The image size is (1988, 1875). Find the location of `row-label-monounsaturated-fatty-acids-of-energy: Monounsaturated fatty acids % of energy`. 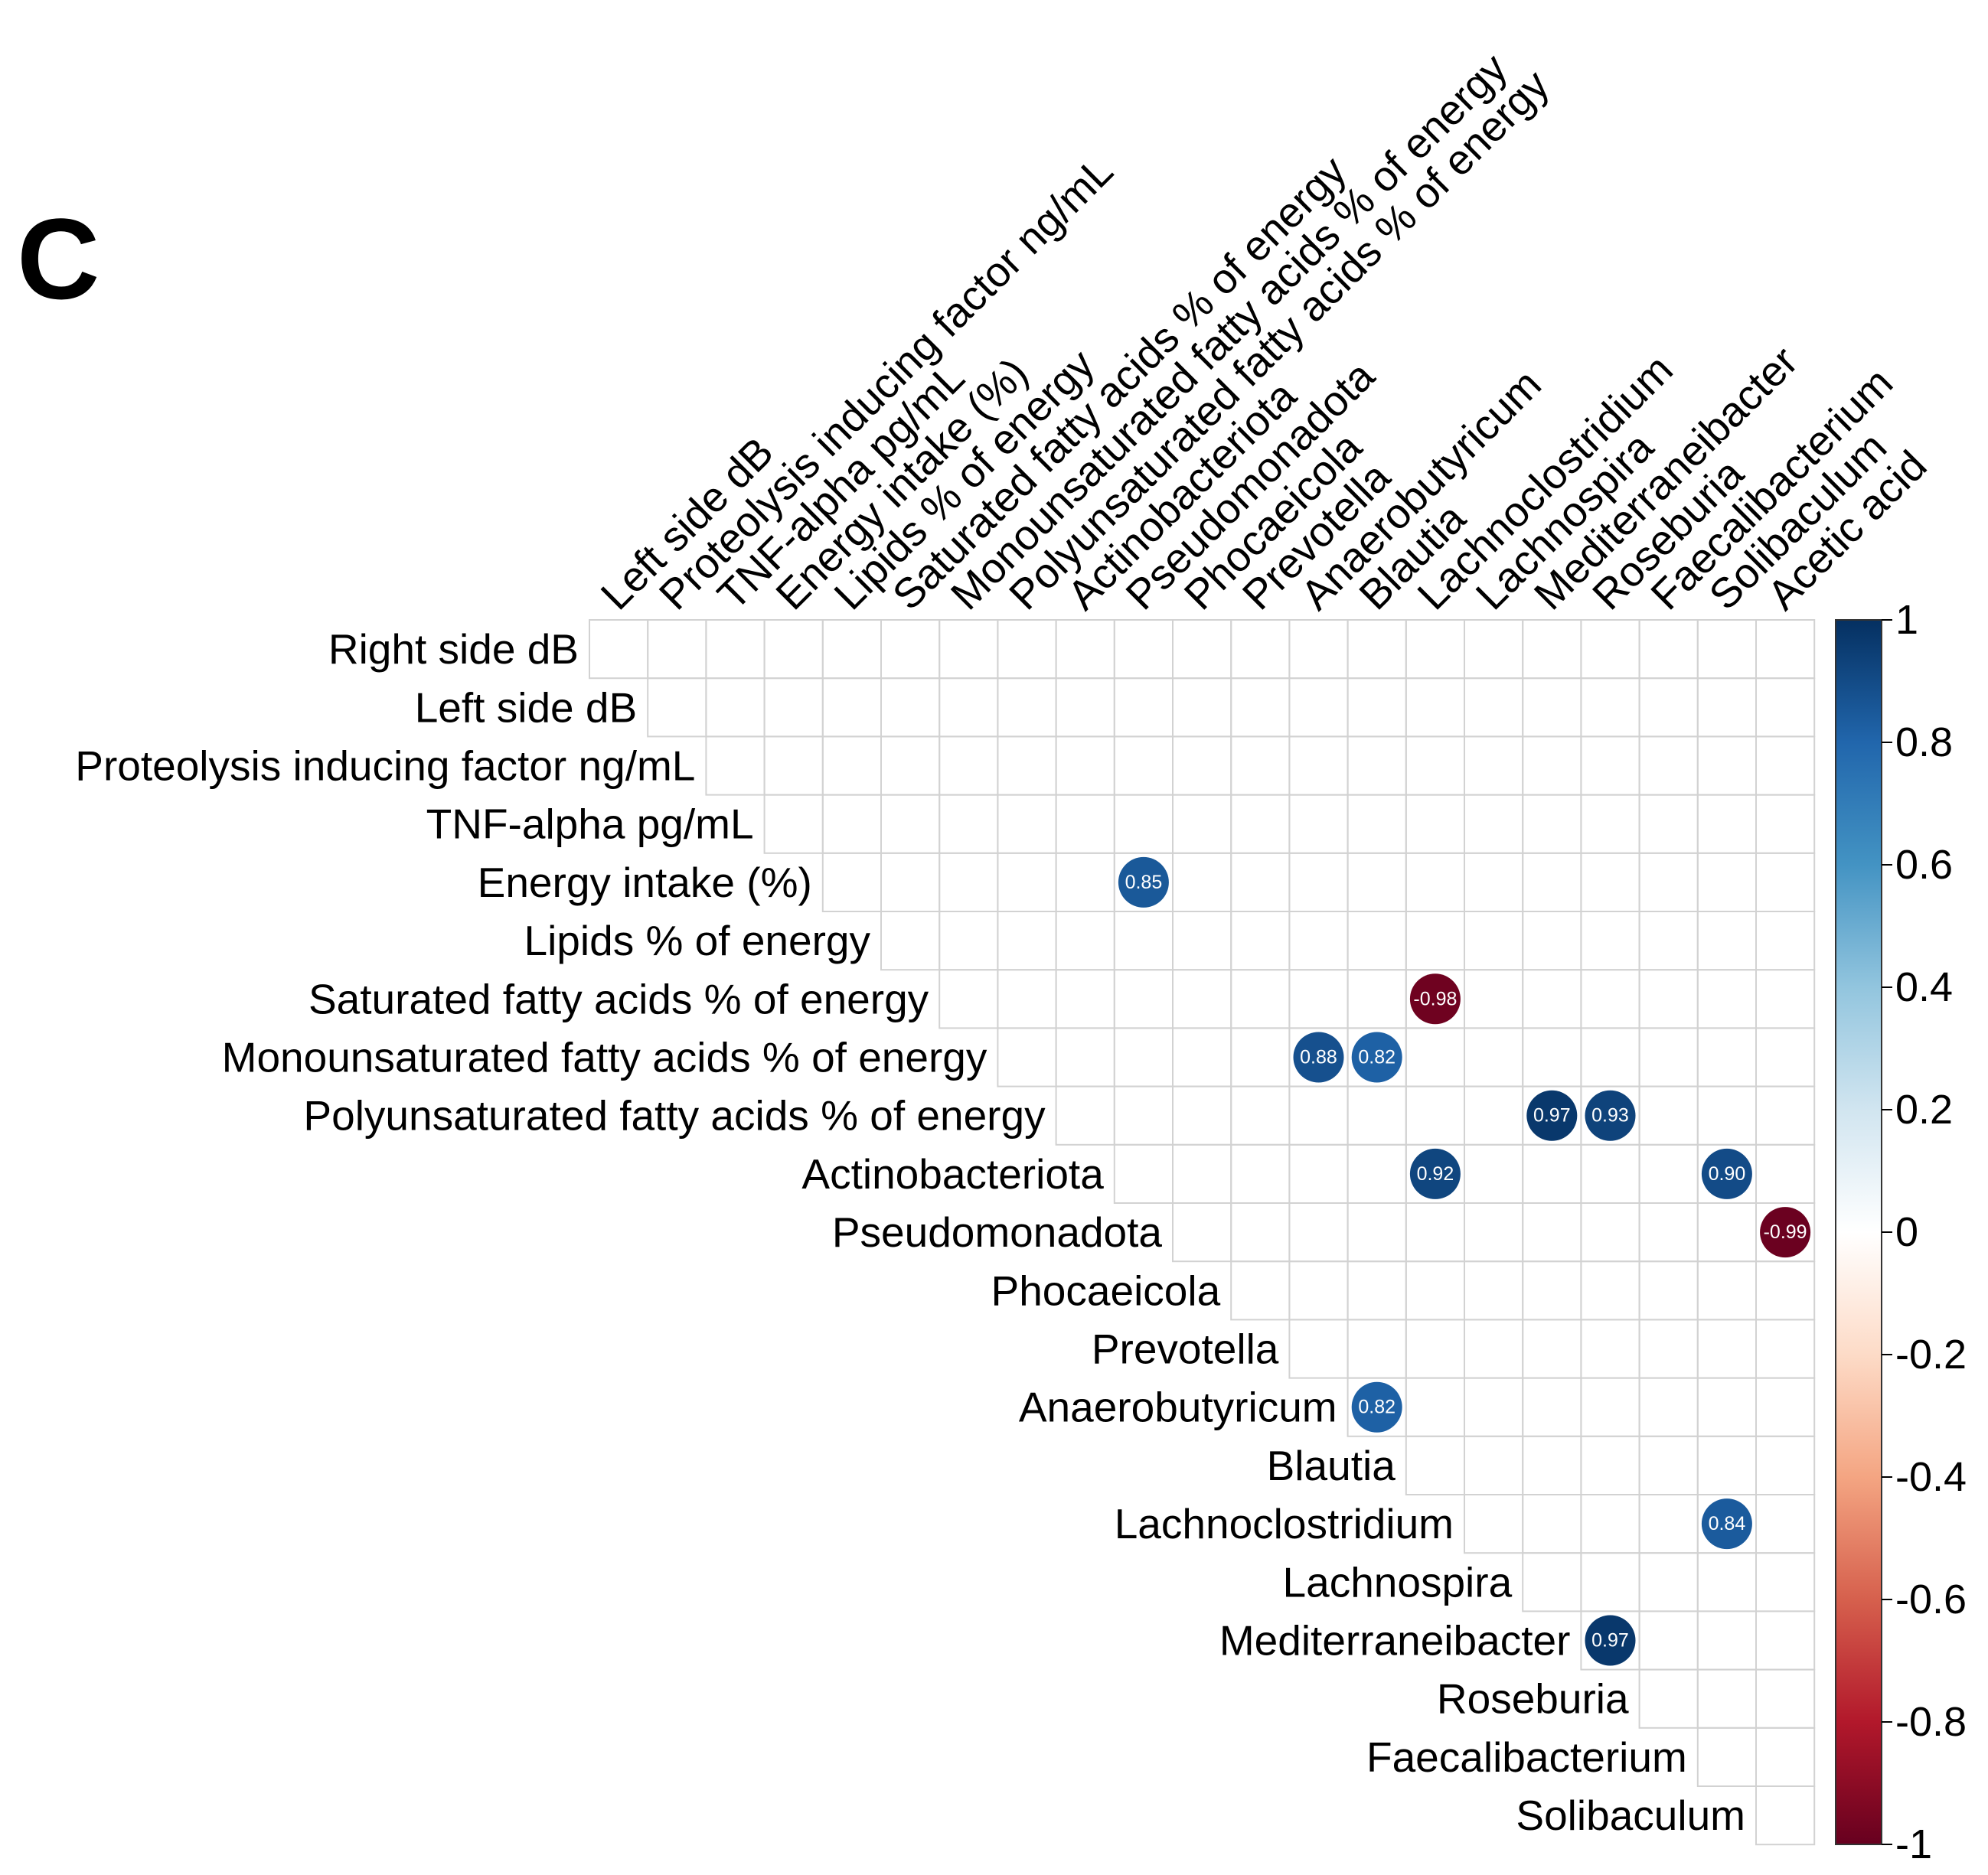

row-label-monounsaturated-fatty-acids-of-energy: Monounsaturated fatty acids % of energy is located at coordinates (604, 1057).